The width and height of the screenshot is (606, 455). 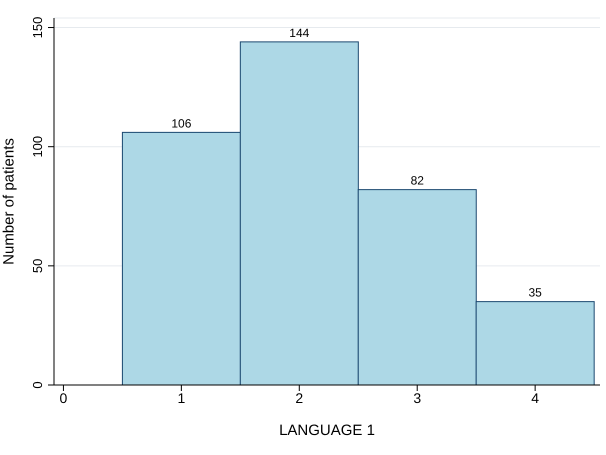 I want to click on y-tick-label: 150, so click(x=37, y=27).